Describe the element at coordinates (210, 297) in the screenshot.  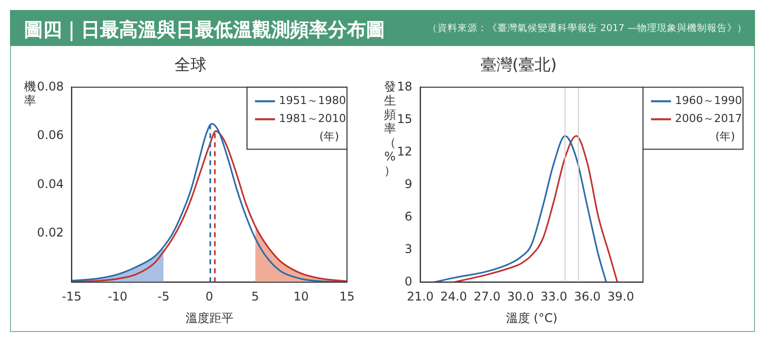
I see `x-tick-label: 0` at that location.